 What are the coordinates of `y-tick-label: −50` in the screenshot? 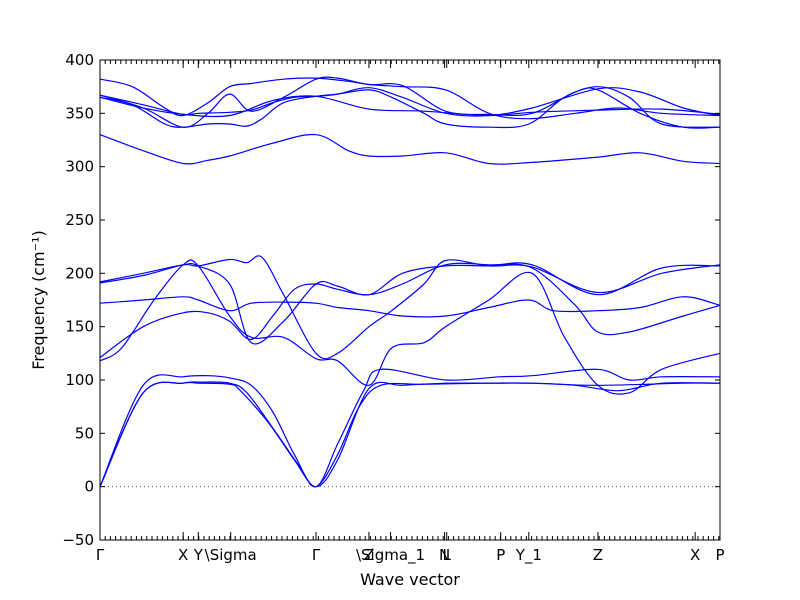 It's located at (78, 540).